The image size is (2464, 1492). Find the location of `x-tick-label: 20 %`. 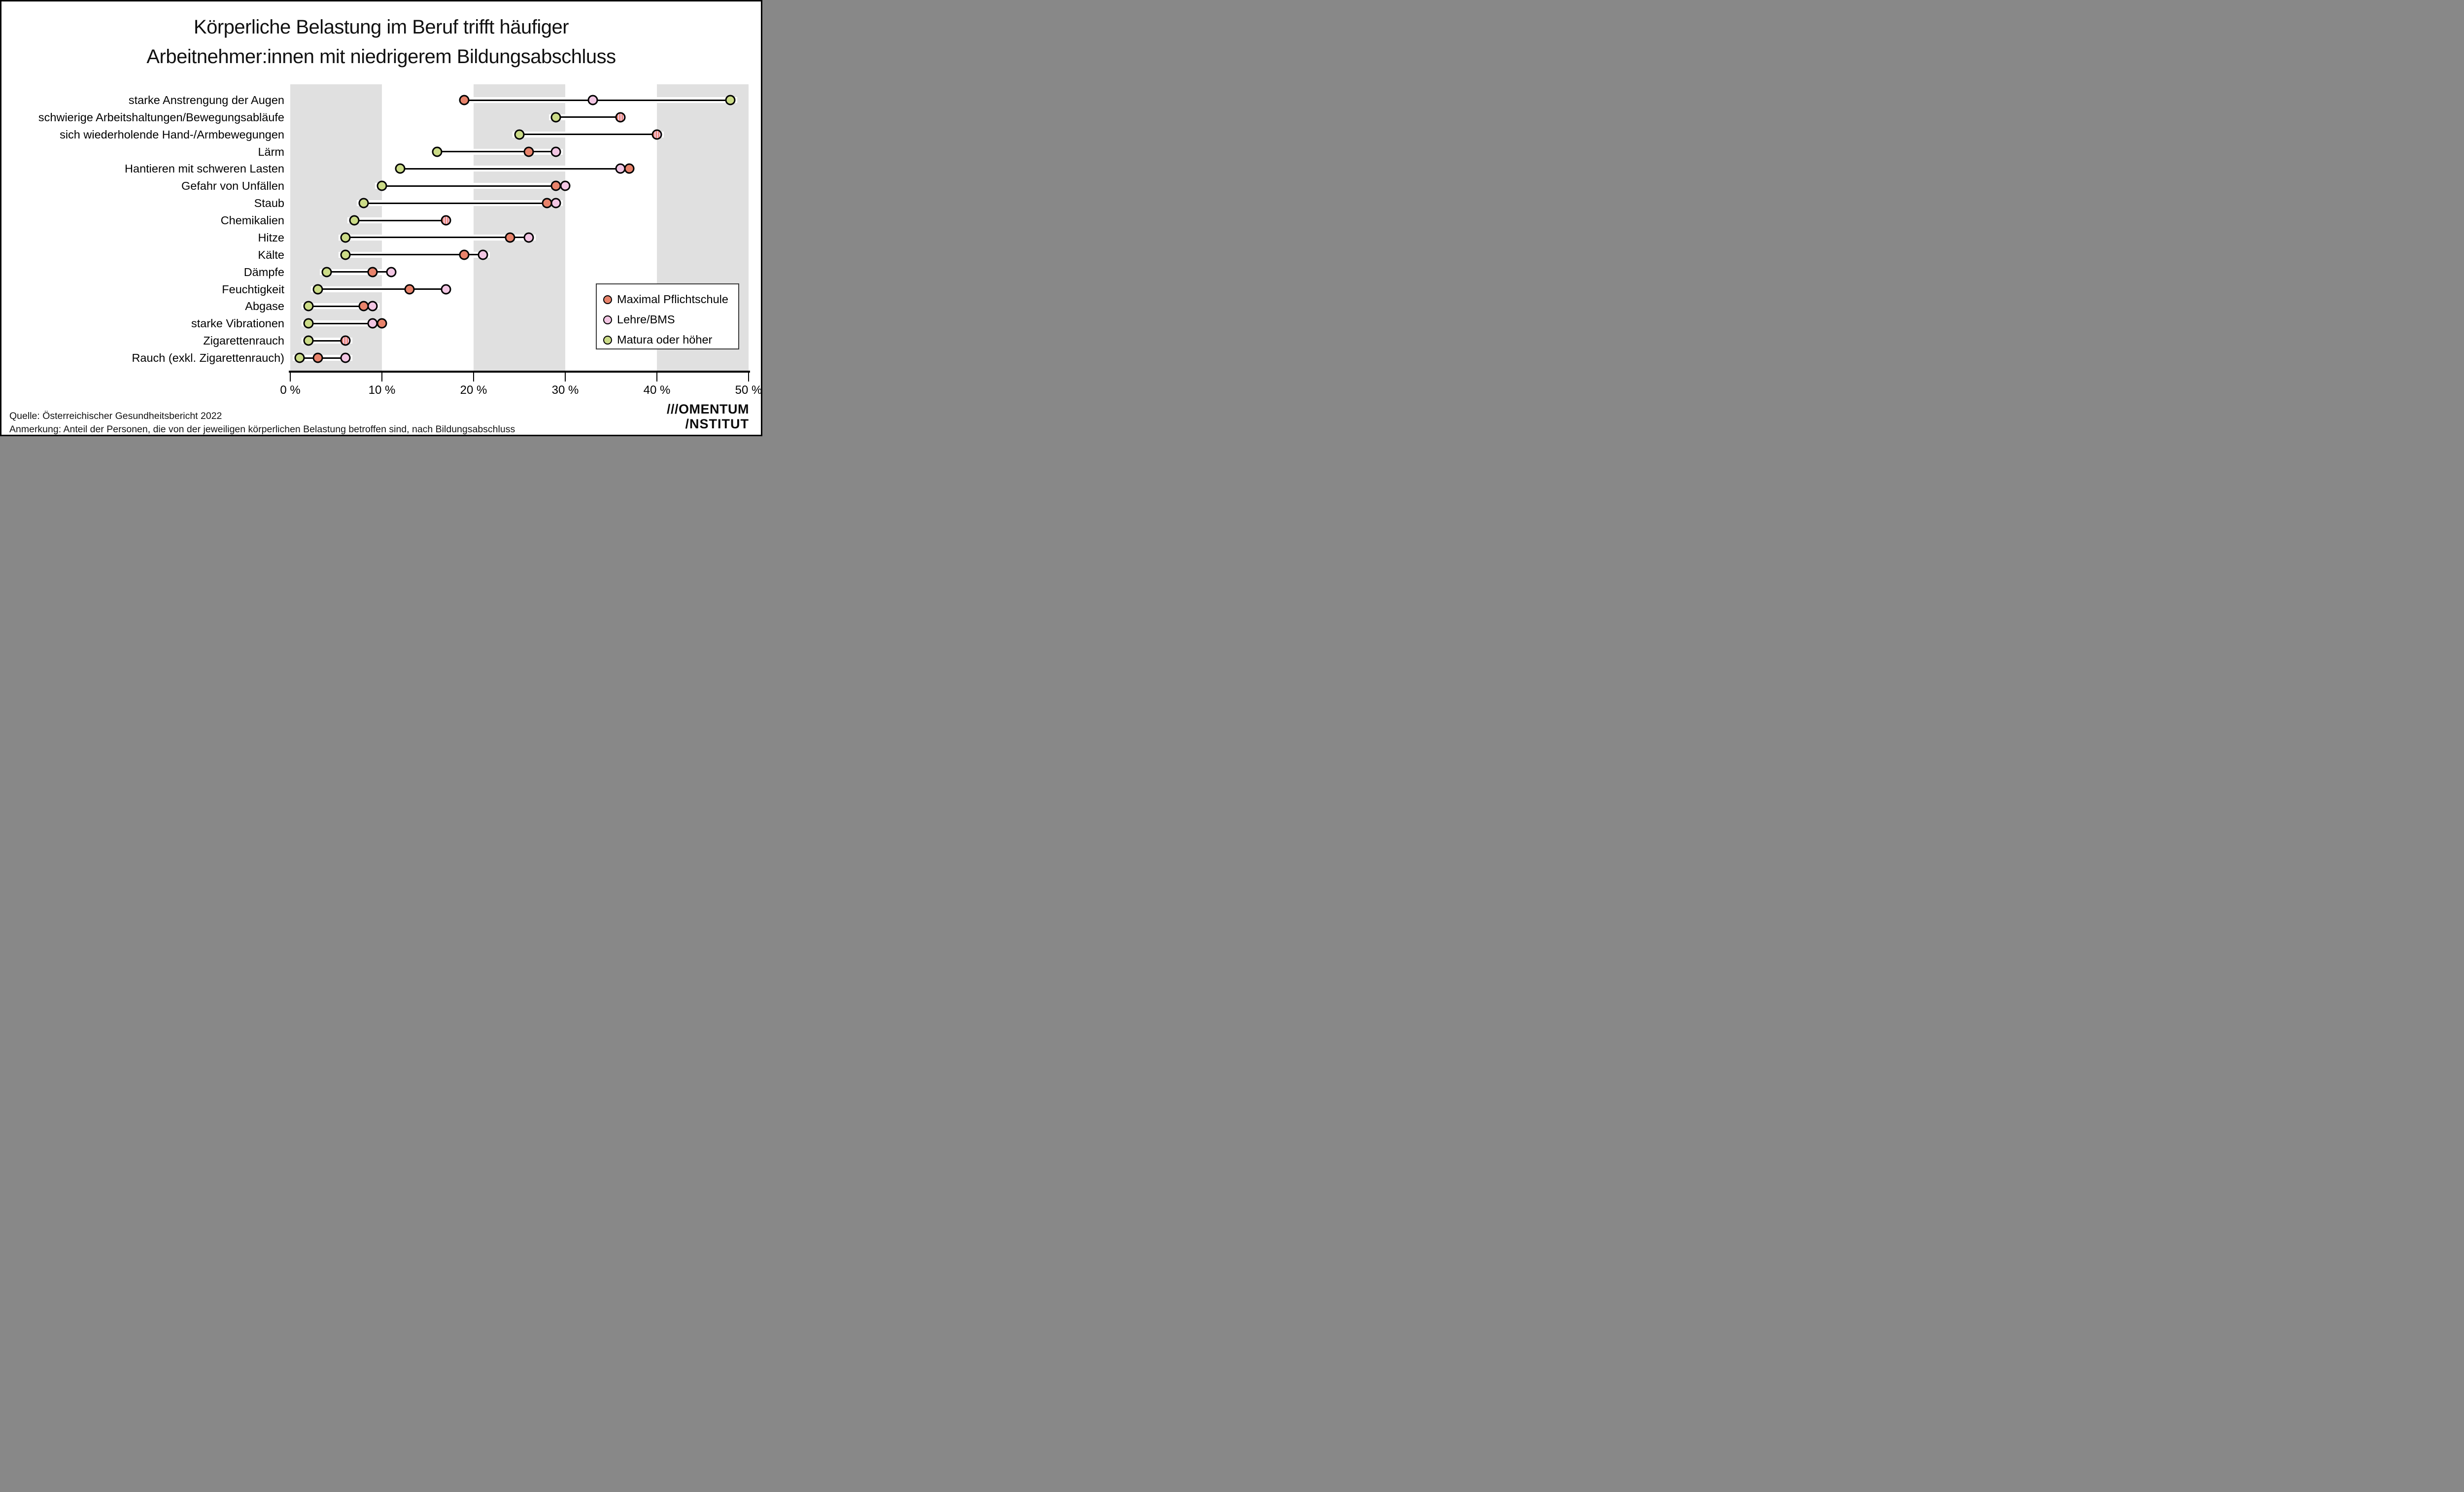

x-tick-label: 20 % is located at coordinates (473, 390).